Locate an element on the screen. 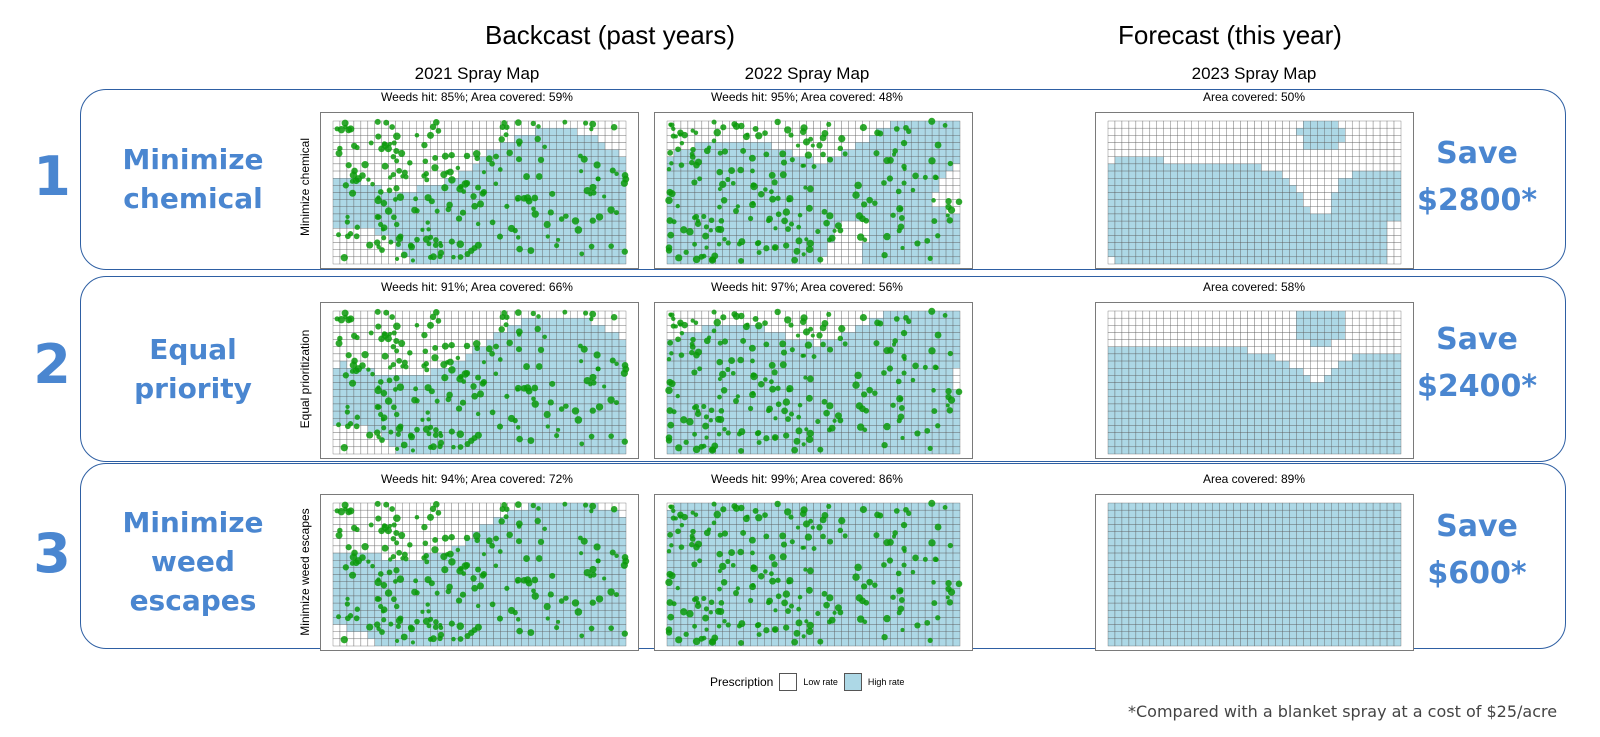  savings-2-amount: $2400* is located at coordinates (1477, 386).